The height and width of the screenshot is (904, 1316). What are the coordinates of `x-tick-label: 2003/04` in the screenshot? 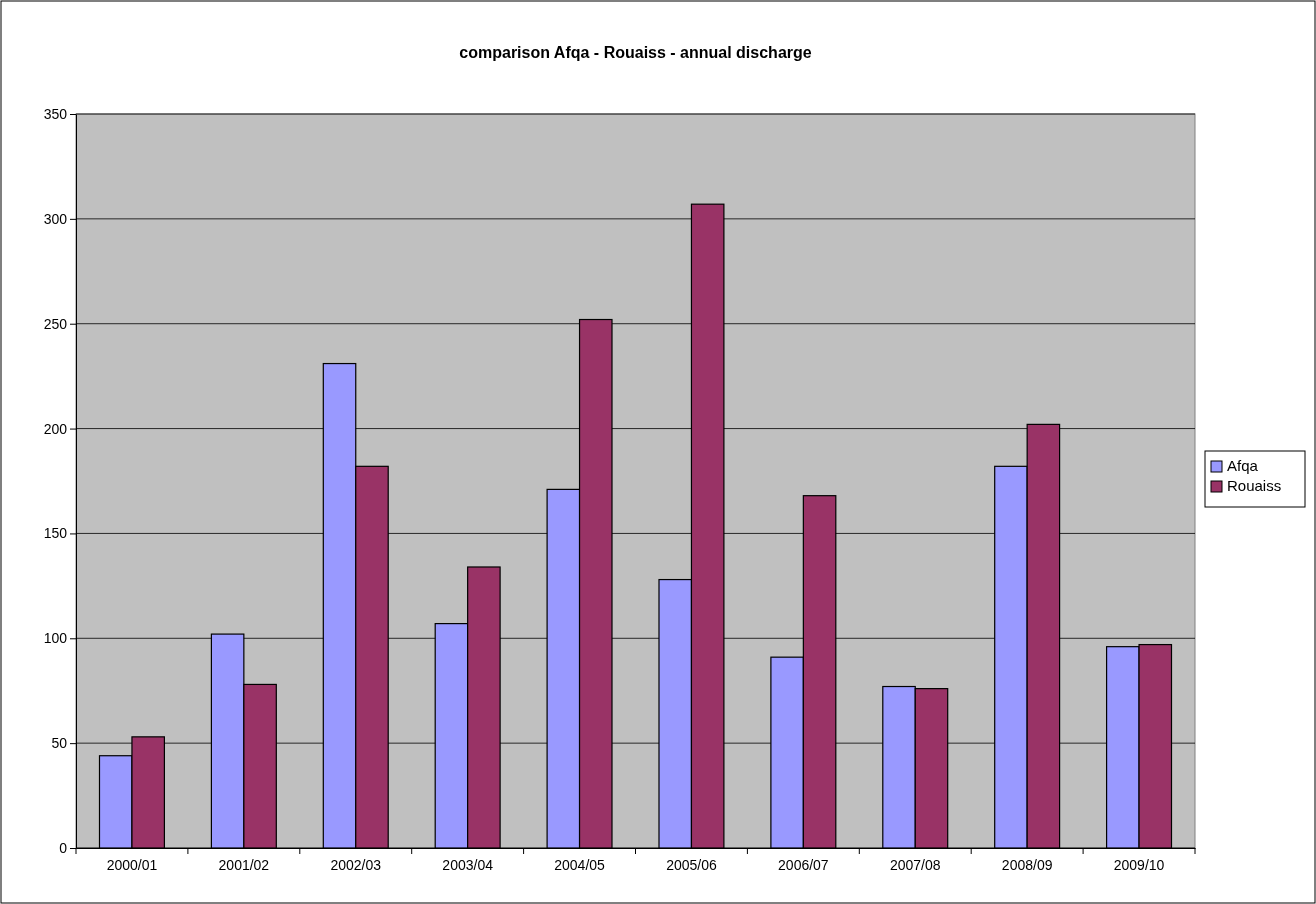 It's located at (468, 864).